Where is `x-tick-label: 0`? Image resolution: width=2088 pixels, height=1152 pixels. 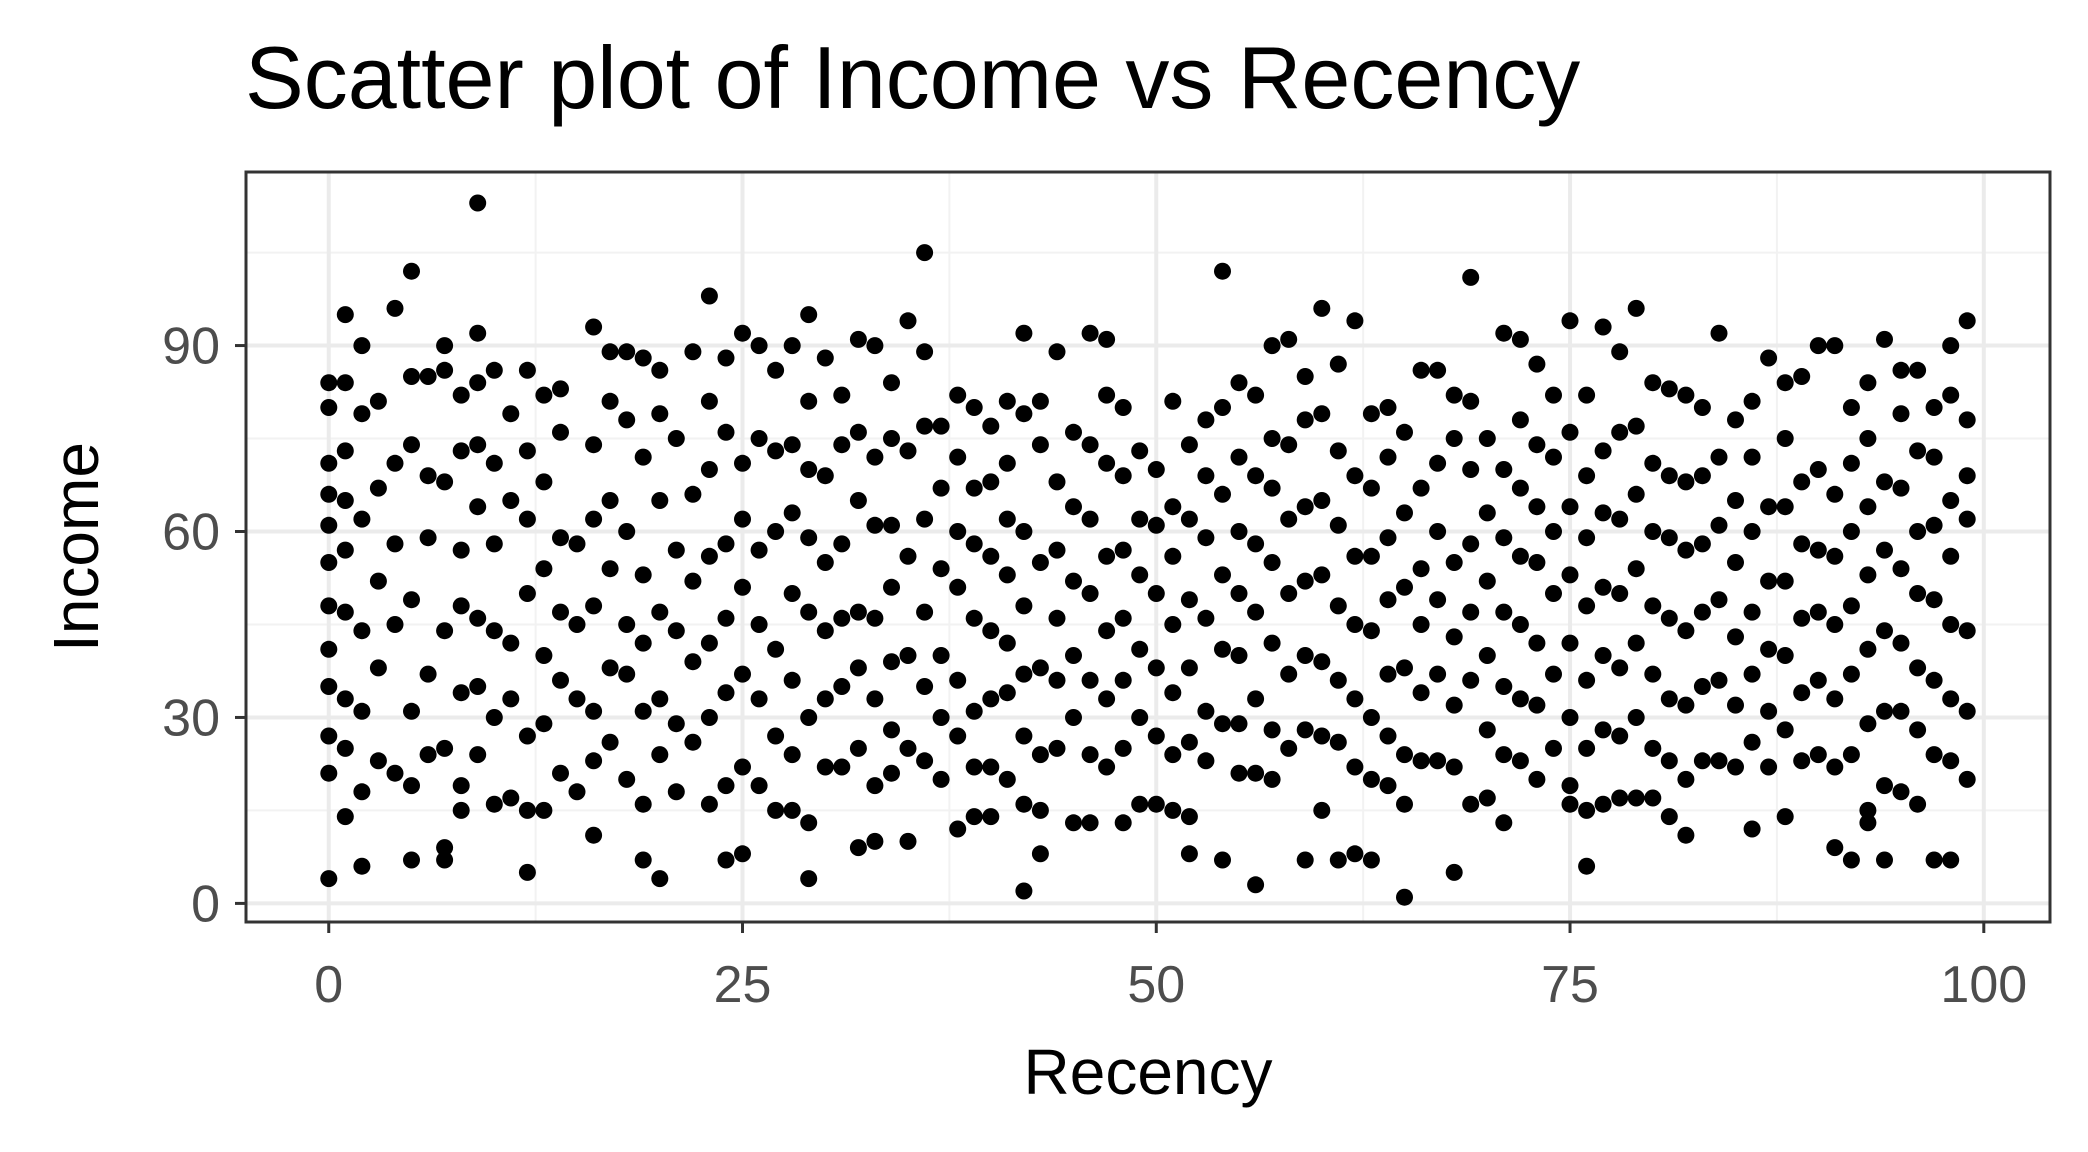 x-tick-label: 0 is located at coordinates (328, 985).